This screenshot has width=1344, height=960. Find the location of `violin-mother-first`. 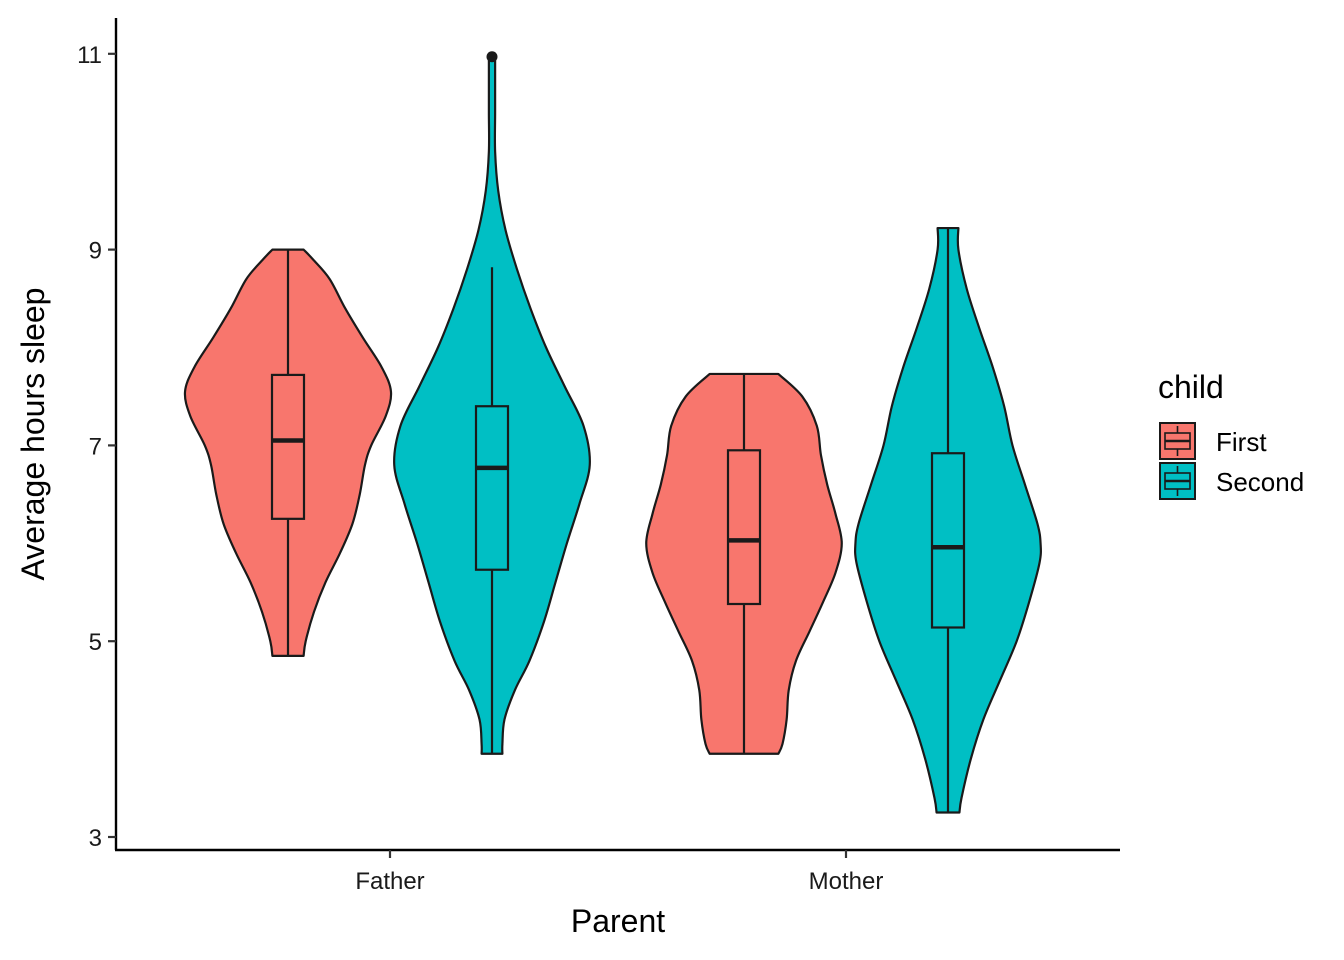

violin-mother-first is located at coordinates (744, 563).